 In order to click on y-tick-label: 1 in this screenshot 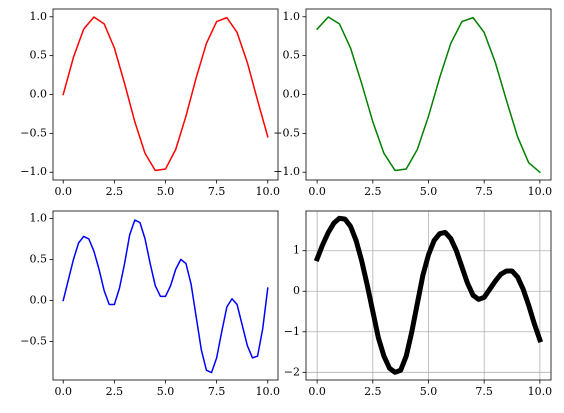, I will do `click(296, 250)`.